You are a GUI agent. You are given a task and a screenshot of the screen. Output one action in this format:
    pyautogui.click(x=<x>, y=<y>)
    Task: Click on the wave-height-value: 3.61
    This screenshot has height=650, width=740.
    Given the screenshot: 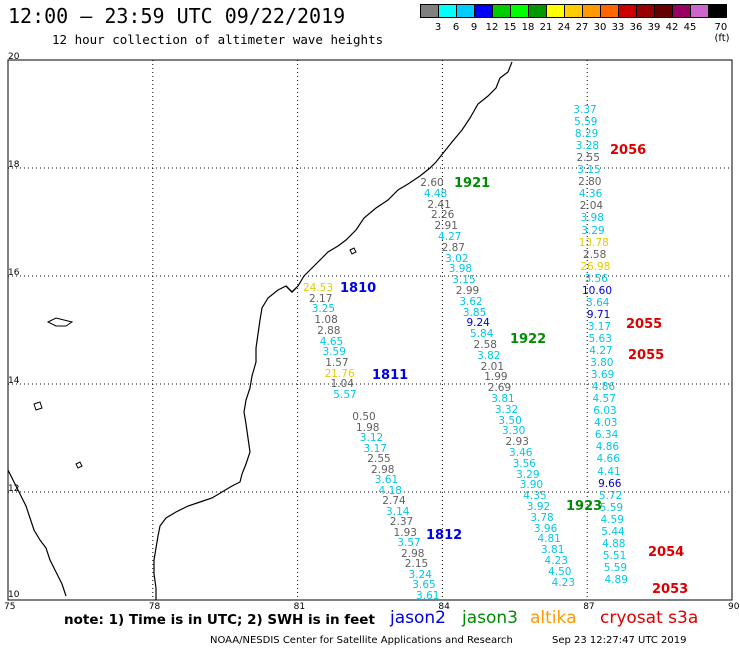 What is the action you would take?
    pyautogui.click(x=386, y=480)
    